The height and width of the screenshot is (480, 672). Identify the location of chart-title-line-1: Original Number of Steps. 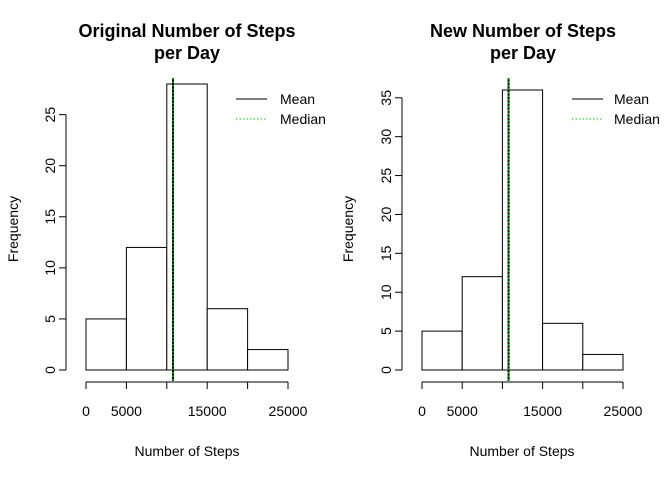
(186, 31).